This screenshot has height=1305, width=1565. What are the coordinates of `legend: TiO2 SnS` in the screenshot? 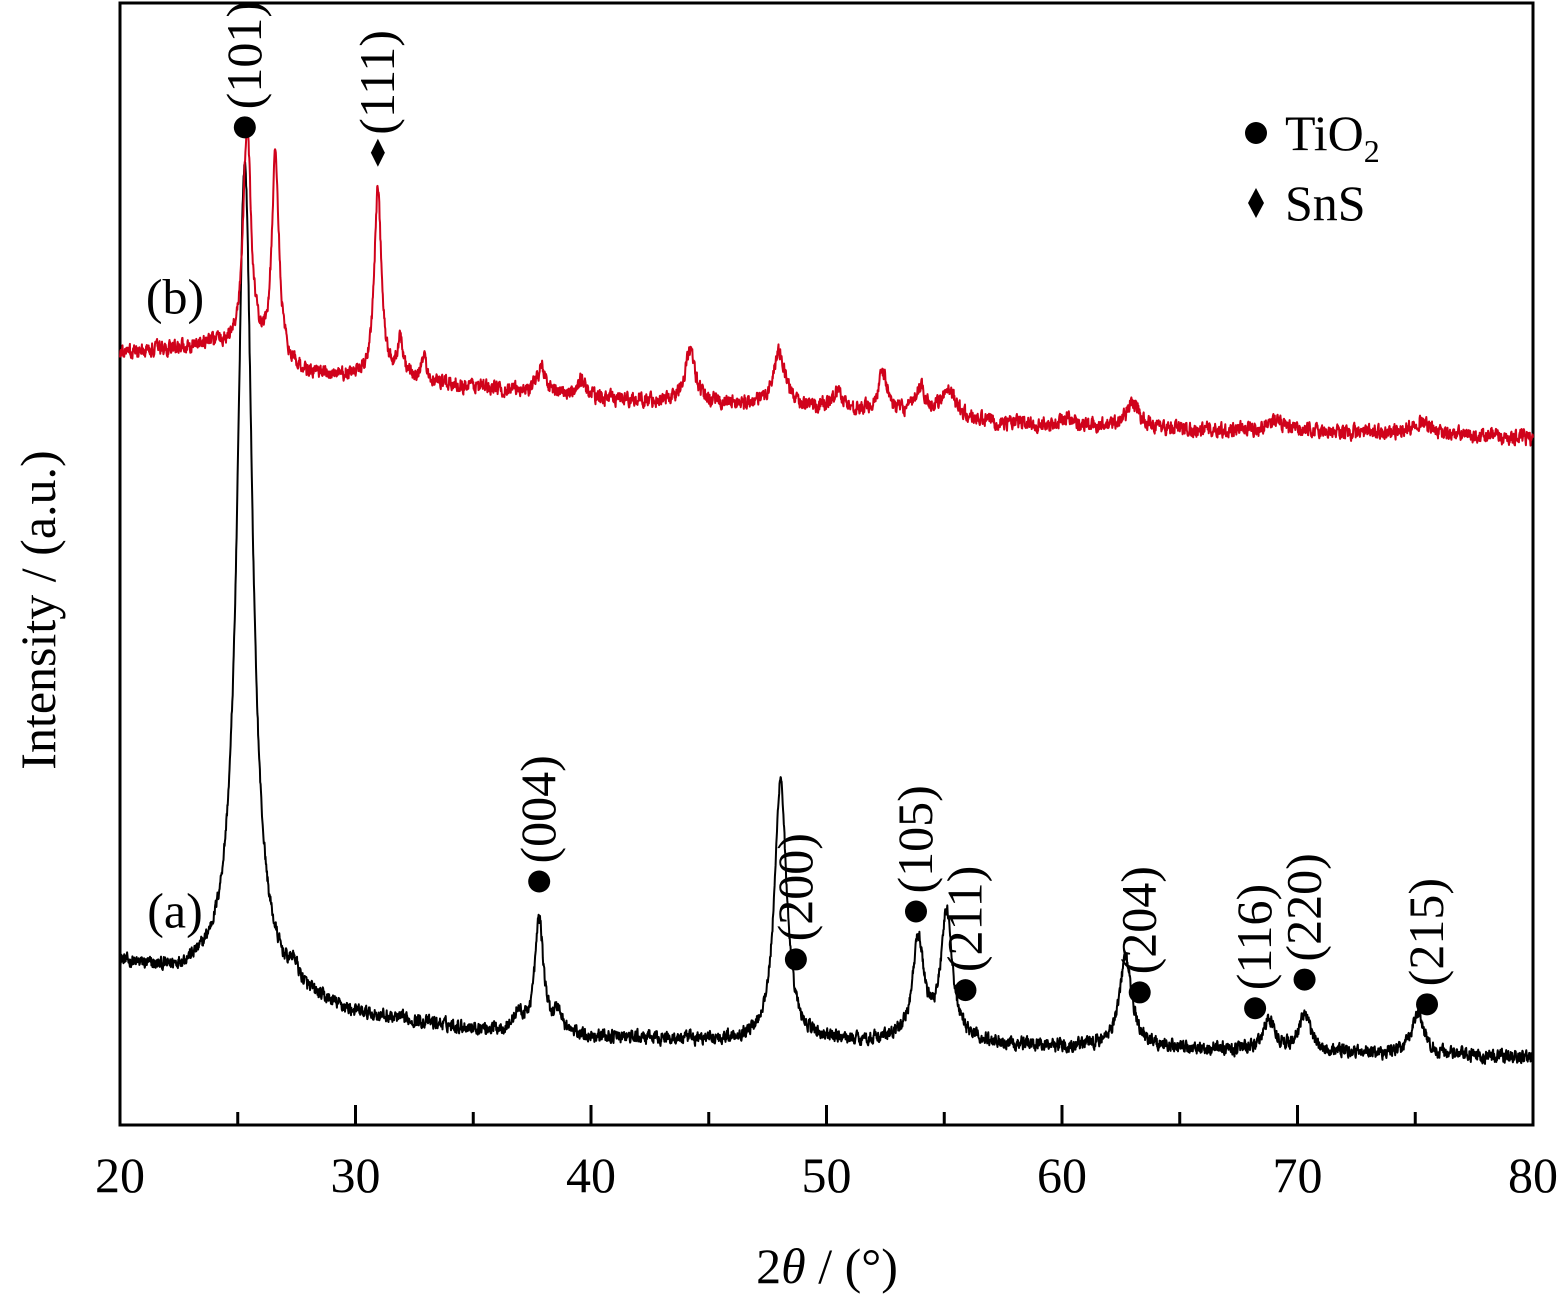 It's located at (1312, 168).